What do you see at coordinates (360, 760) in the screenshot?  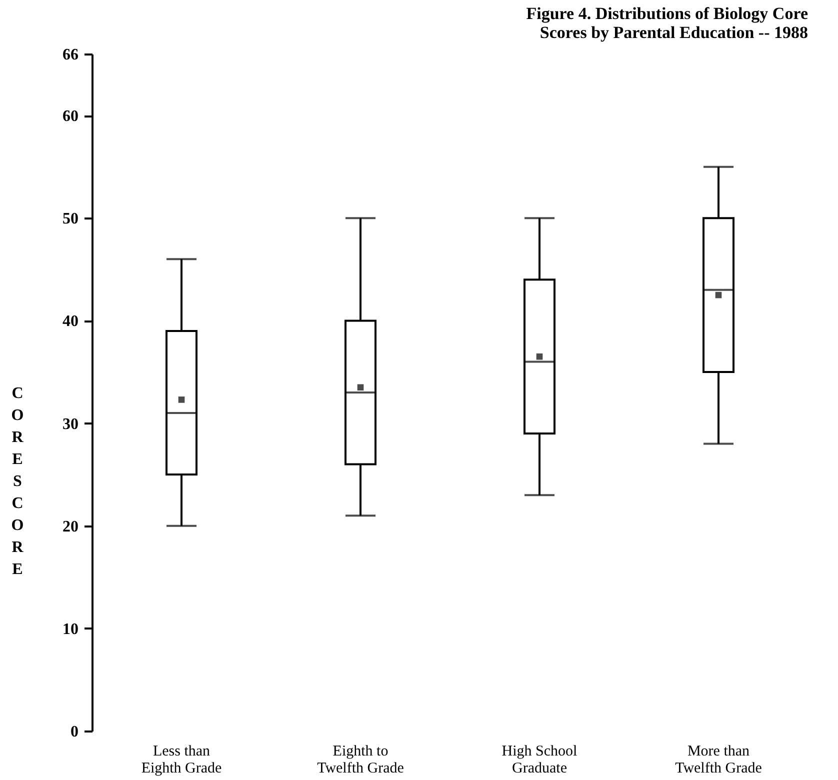 I see `x-tick-label: Eighth to Twelfth Grade` at bounding box center [360, 760].